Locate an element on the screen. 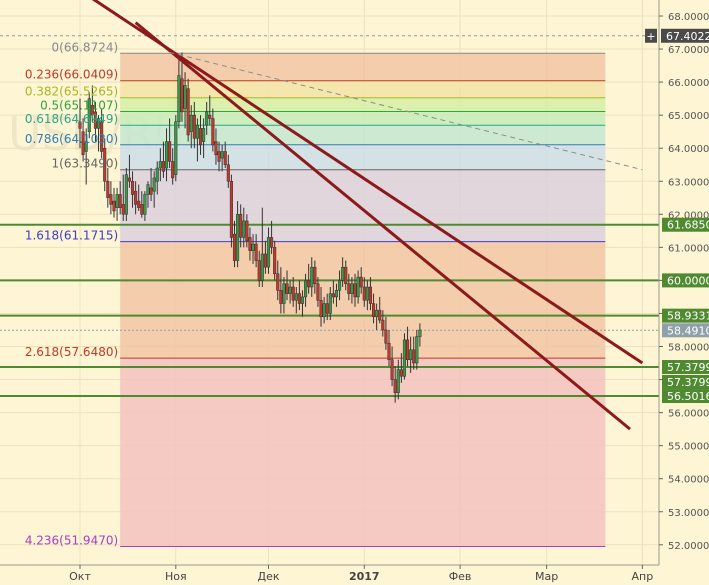  price-tick-label: 54.0000 is located at coordinates (688, 480).